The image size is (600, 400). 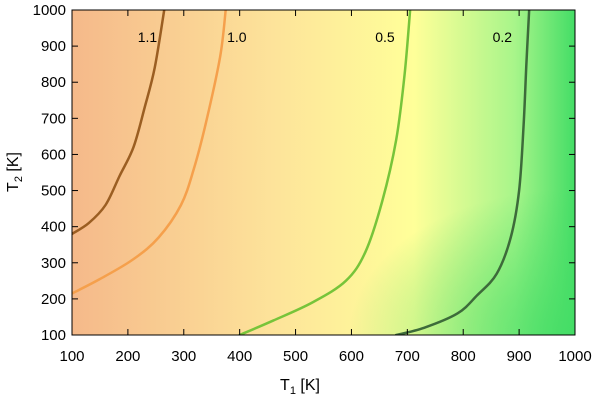 What do you see at coordinates (574, 356) in the screenshot?
I see `x-tick-label: 1000` at bounding box center [574, 356].